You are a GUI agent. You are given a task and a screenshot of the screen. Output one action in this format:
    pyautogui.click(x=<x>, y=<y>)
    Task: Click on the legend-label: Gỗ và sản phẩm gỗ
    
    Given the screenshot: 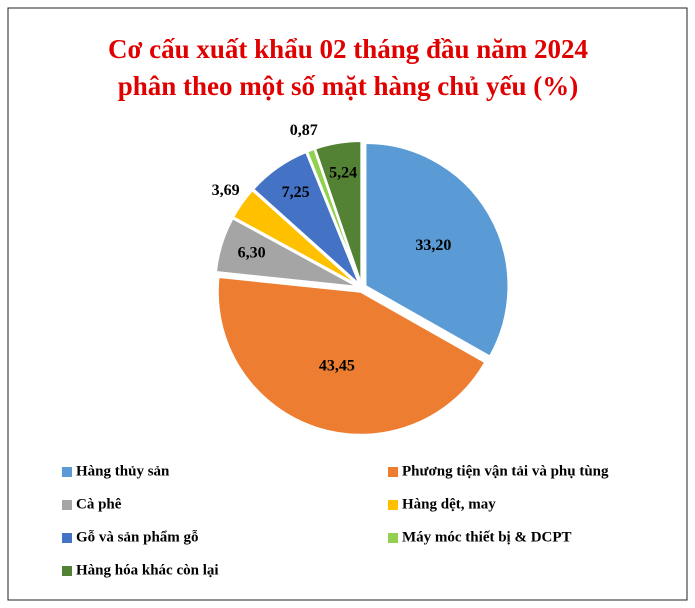 What is the action you would take?
    pyautogui.click(x=137, y=537)
    